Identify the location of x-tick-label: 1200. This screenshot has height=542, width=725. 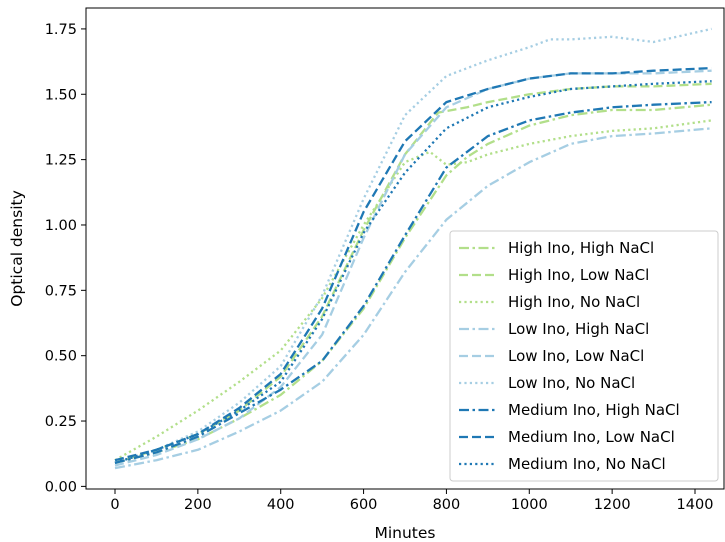
(612, 505).